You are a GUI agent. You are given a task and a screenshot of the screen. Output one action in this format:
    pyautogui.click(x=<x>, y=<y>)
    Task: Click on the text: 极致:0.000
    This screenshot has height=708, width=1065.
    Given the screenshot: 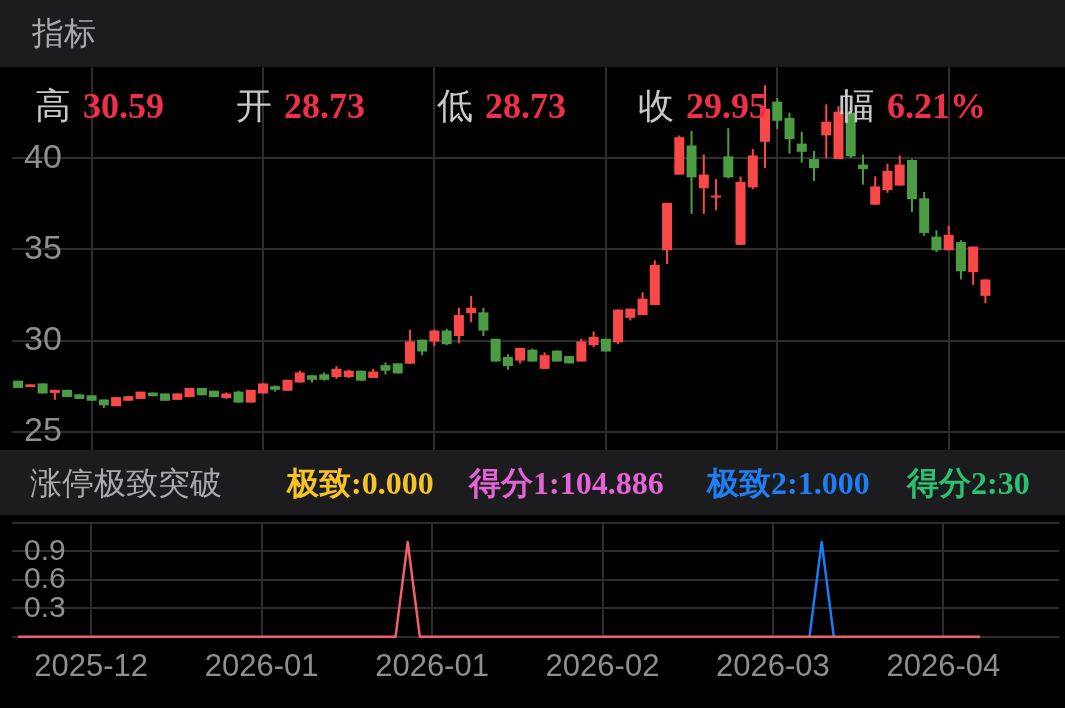 What is the action you would take?
    pyautogui.click(x=360, y=483)
    